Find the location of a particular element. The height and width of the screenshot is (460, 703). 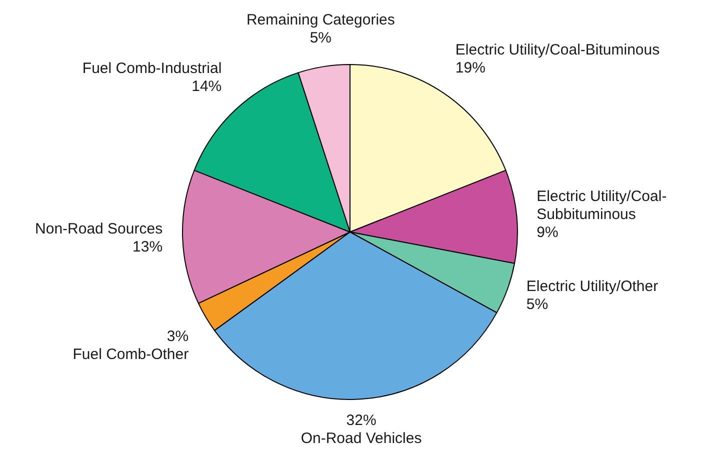

slice-label: Fuel Comb-Industrial is located at coordinates (152, 68).